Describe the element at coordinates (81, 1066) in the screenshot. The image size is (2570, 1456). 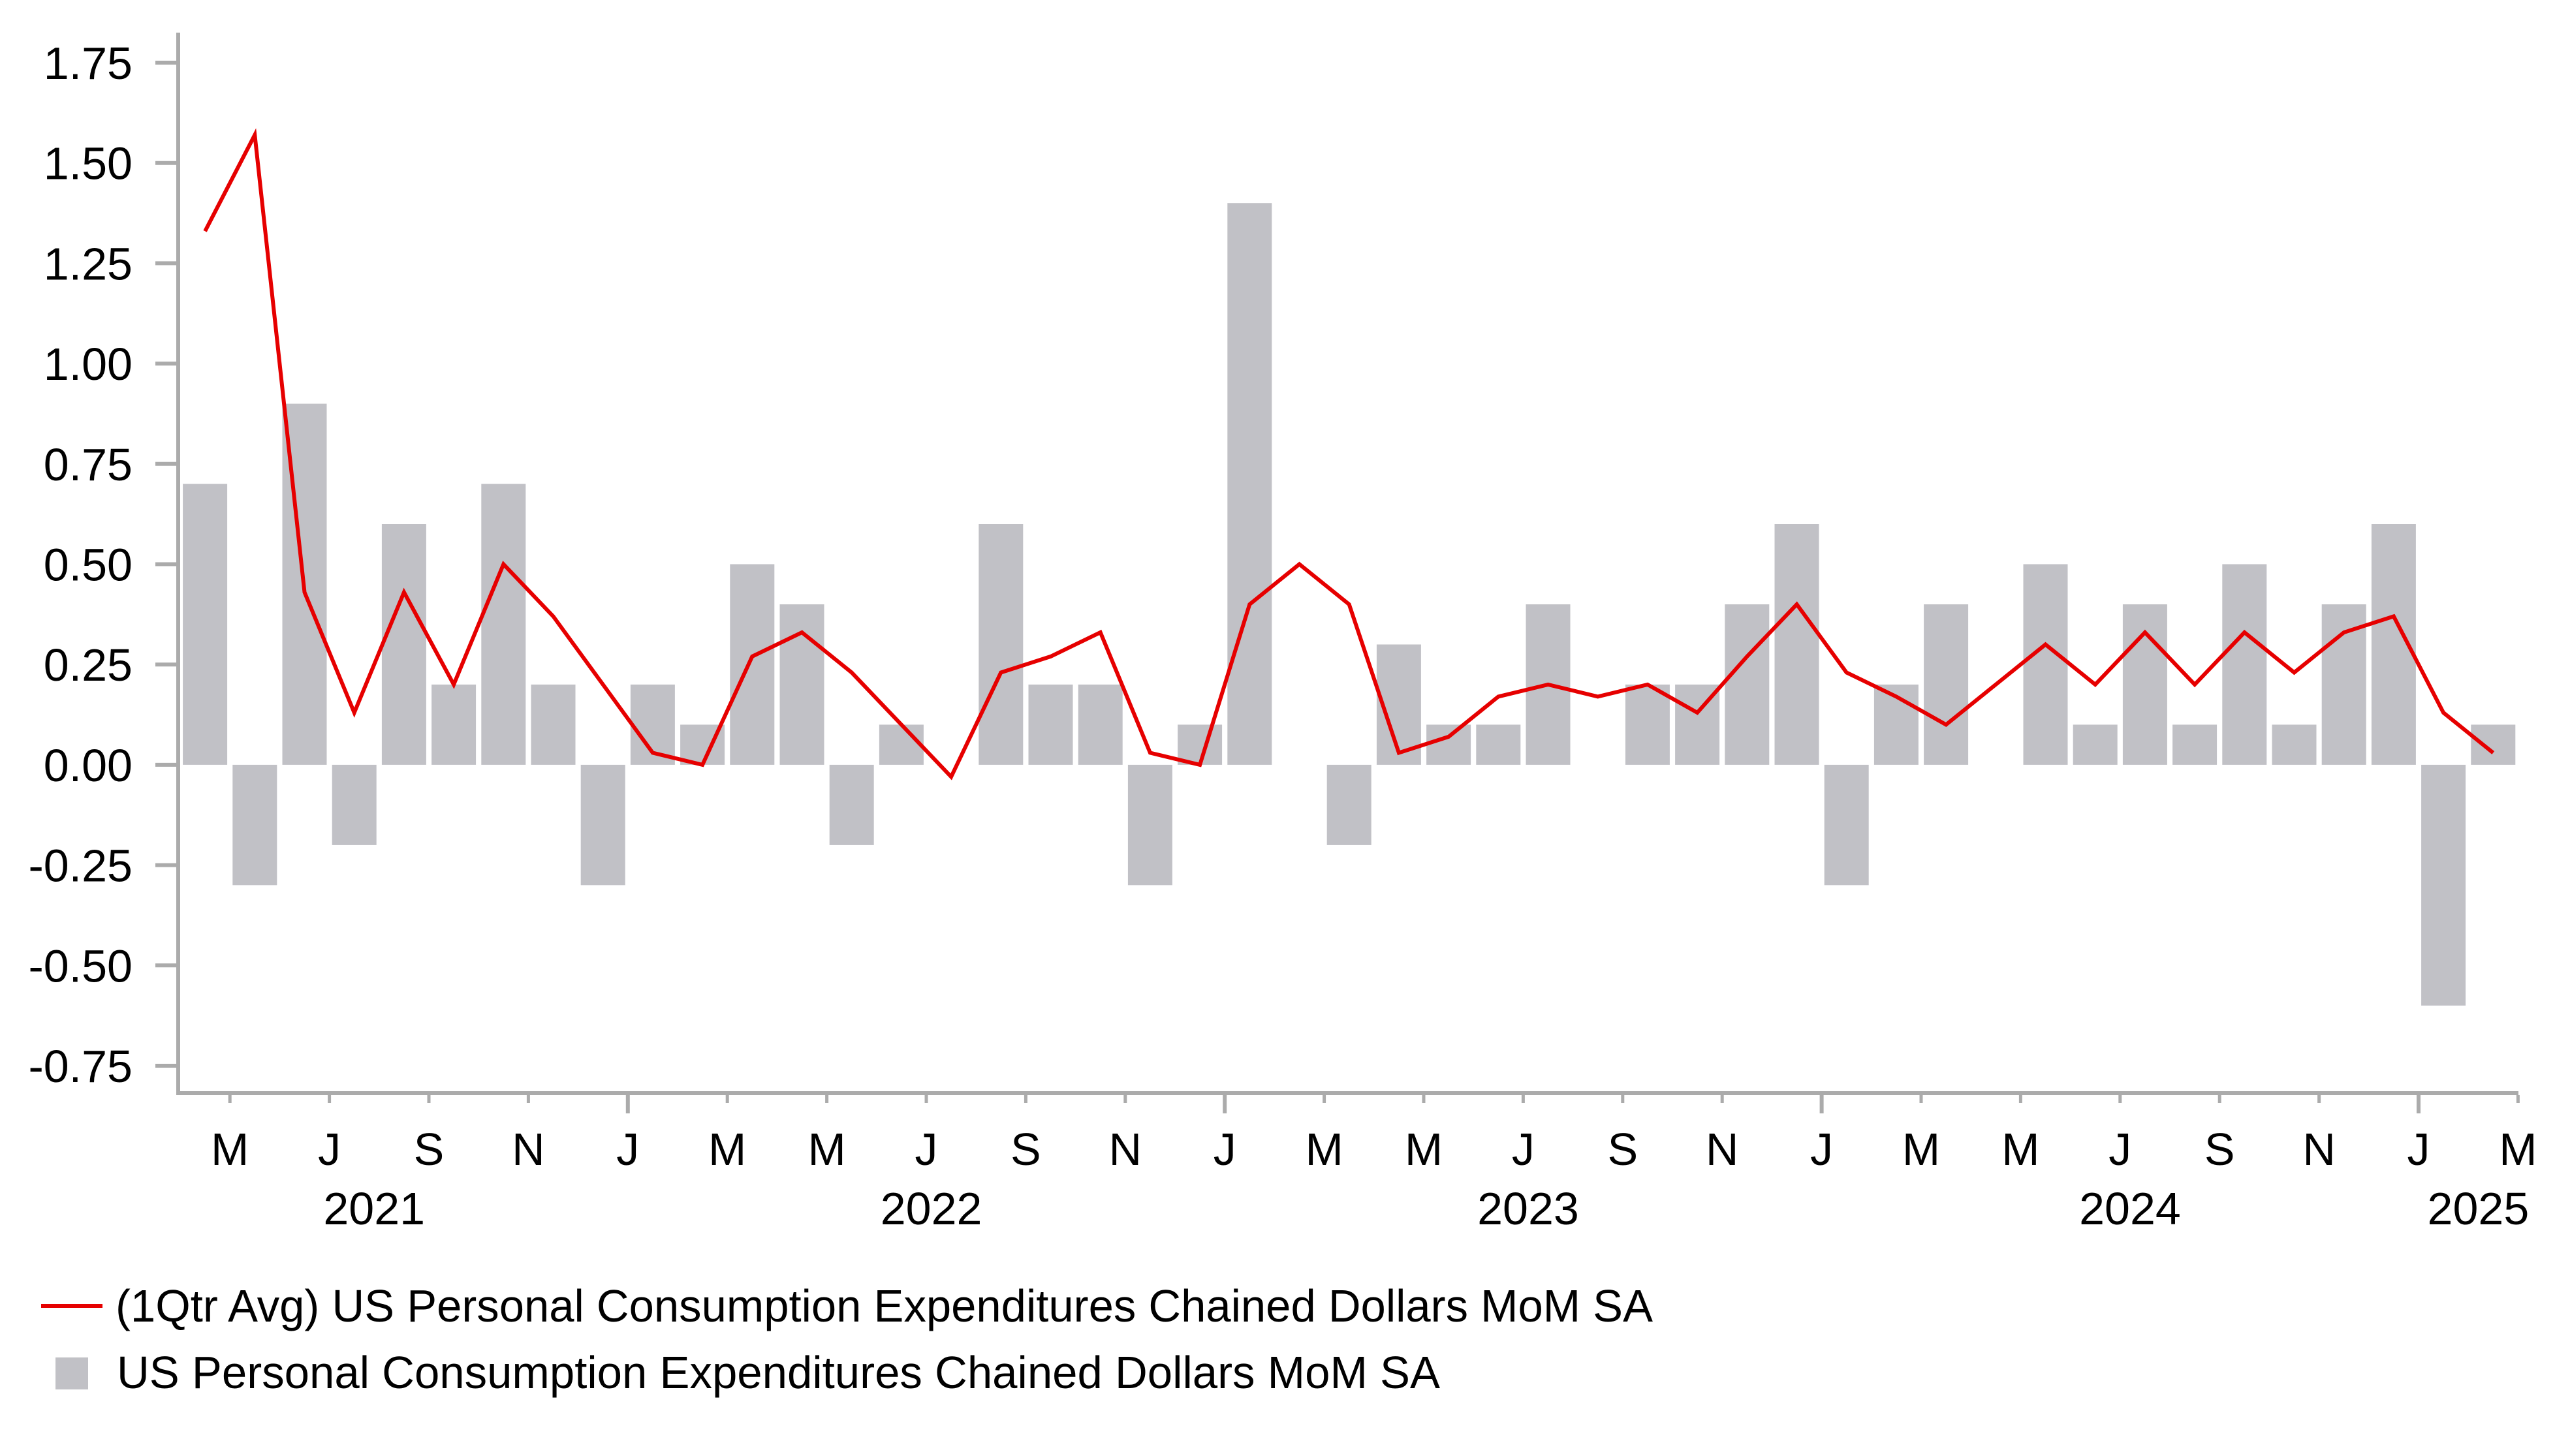
I see `y-tick-label: -0.75` at that location.